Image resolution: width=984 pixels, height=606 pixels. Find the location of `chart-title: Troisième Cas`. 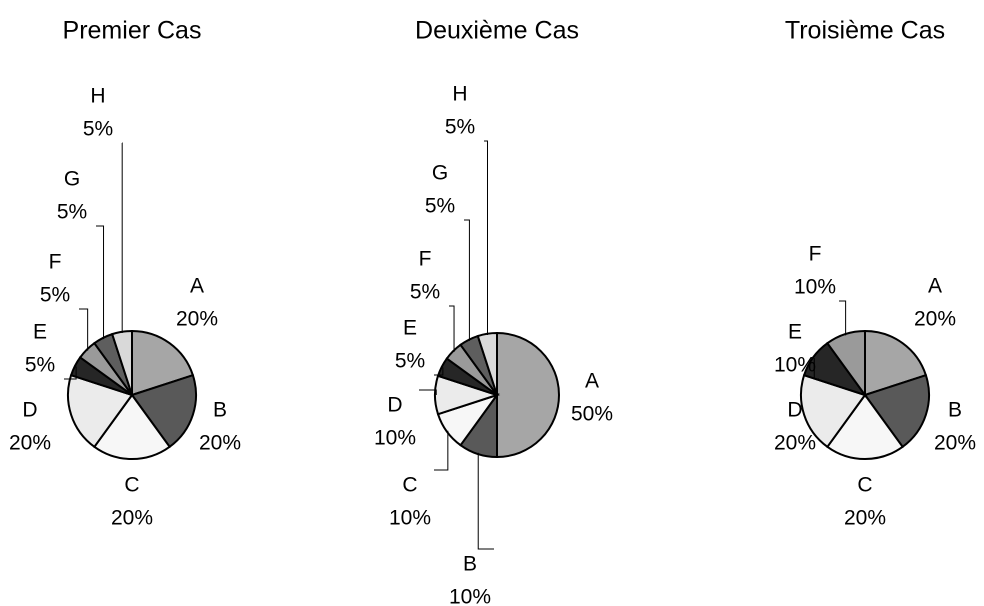

chart-title: Troisième Cas is located at coordinates (865, 31).